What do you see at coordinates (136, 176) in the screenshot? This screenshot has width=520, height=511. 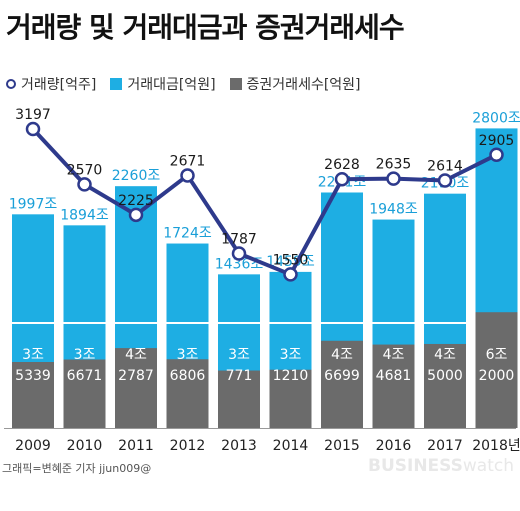 I see `amount-value-label: 2260조` at bounding box center [136, 176].